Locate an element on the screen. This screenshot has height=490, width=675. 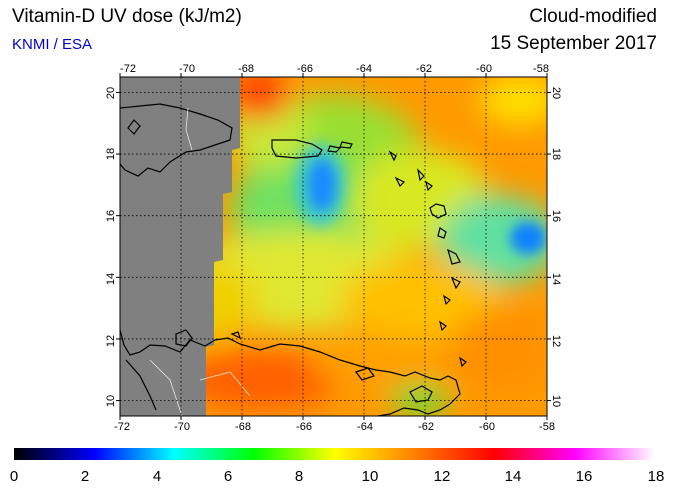
country-borders is located at coordinates (200, 262).